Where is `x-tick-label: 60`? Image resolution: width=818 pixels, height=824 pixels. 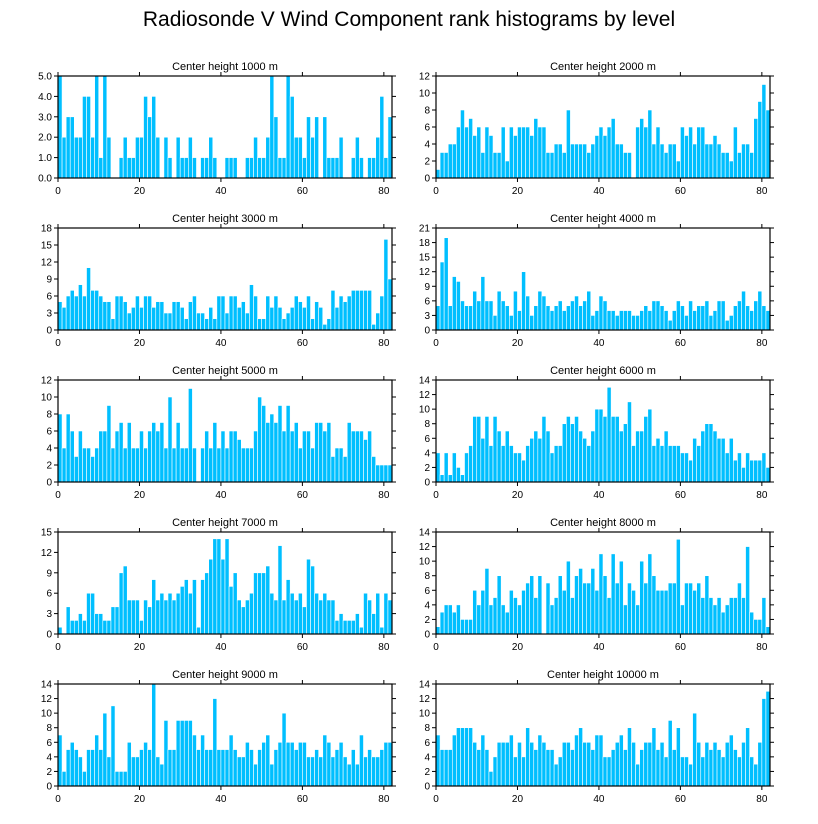 x-tick-label: 60 is located at coordinates (681, 647).